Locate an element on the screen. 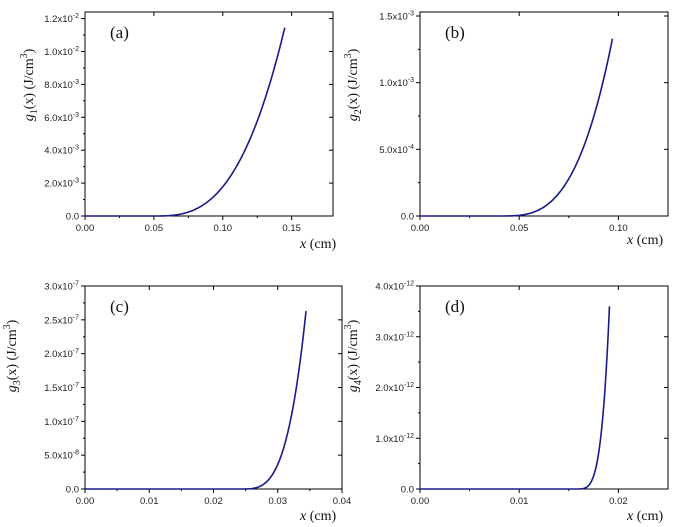 The height and width of the screenshot is (527, 689). y-axis-label: g4(x) (J/cm3) is located at coordinates (353, 355).